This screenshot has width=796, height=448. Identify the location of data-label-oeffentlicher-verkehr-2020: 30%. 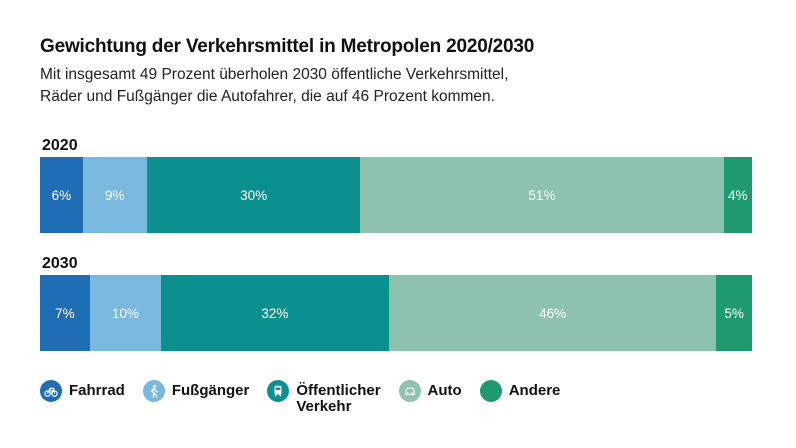
(254, 195).